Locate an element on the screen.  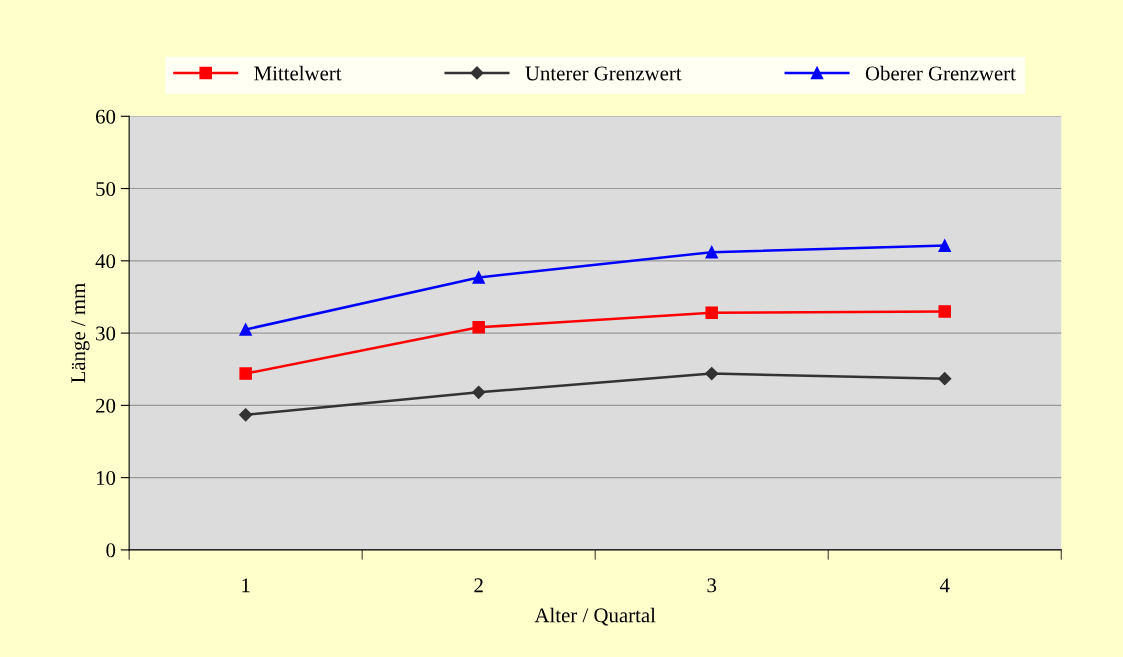
y-axis-title: Länge / mm is located at coordinates (80, 333).